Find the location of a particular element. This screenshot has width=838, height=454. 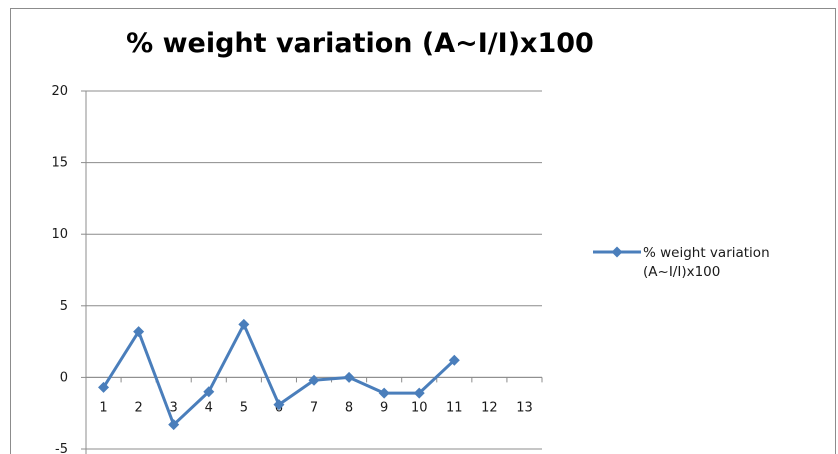

x-tick-label: 2 is located at coordinates (138, 407).